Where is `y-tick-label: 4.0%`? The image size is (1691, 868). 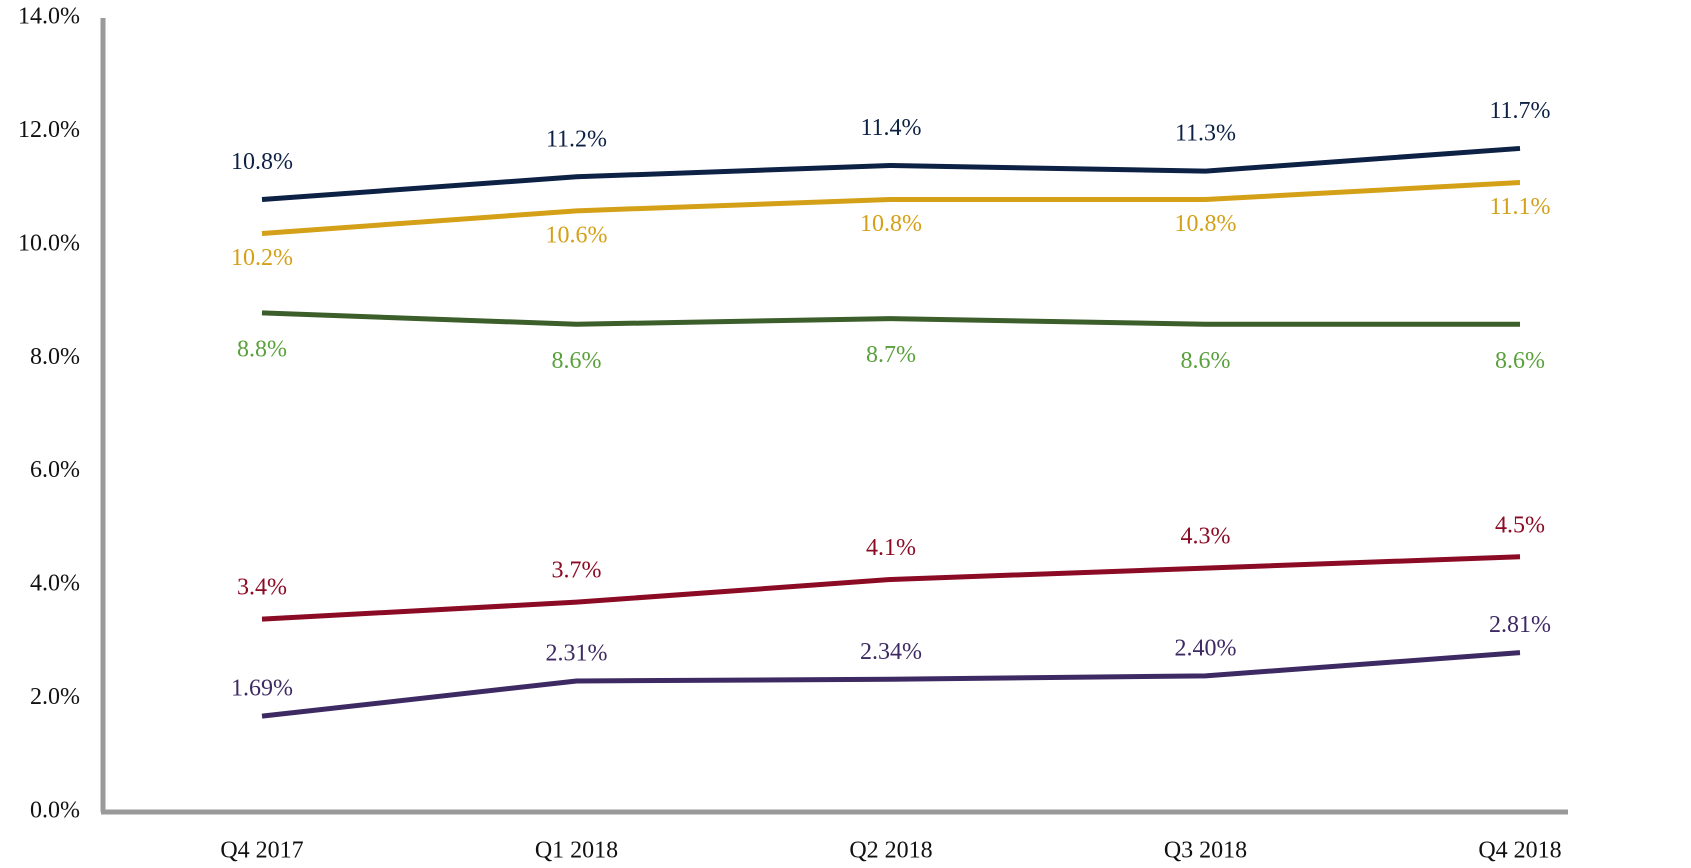
y-tick-label: 4.0% is located at coordinates (55, 584).